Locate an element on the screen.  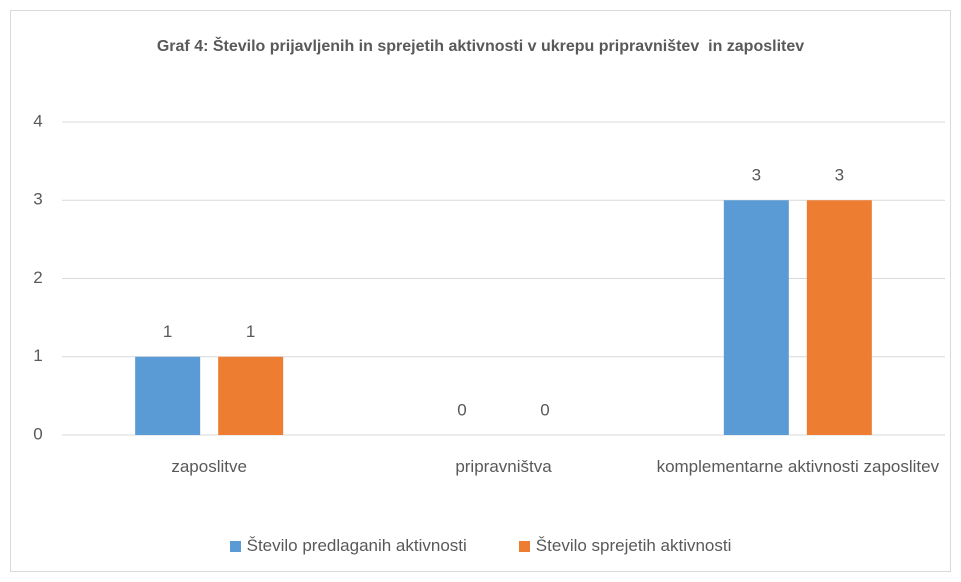
y-tick-label: 2 is located at coordinates (37, 277).